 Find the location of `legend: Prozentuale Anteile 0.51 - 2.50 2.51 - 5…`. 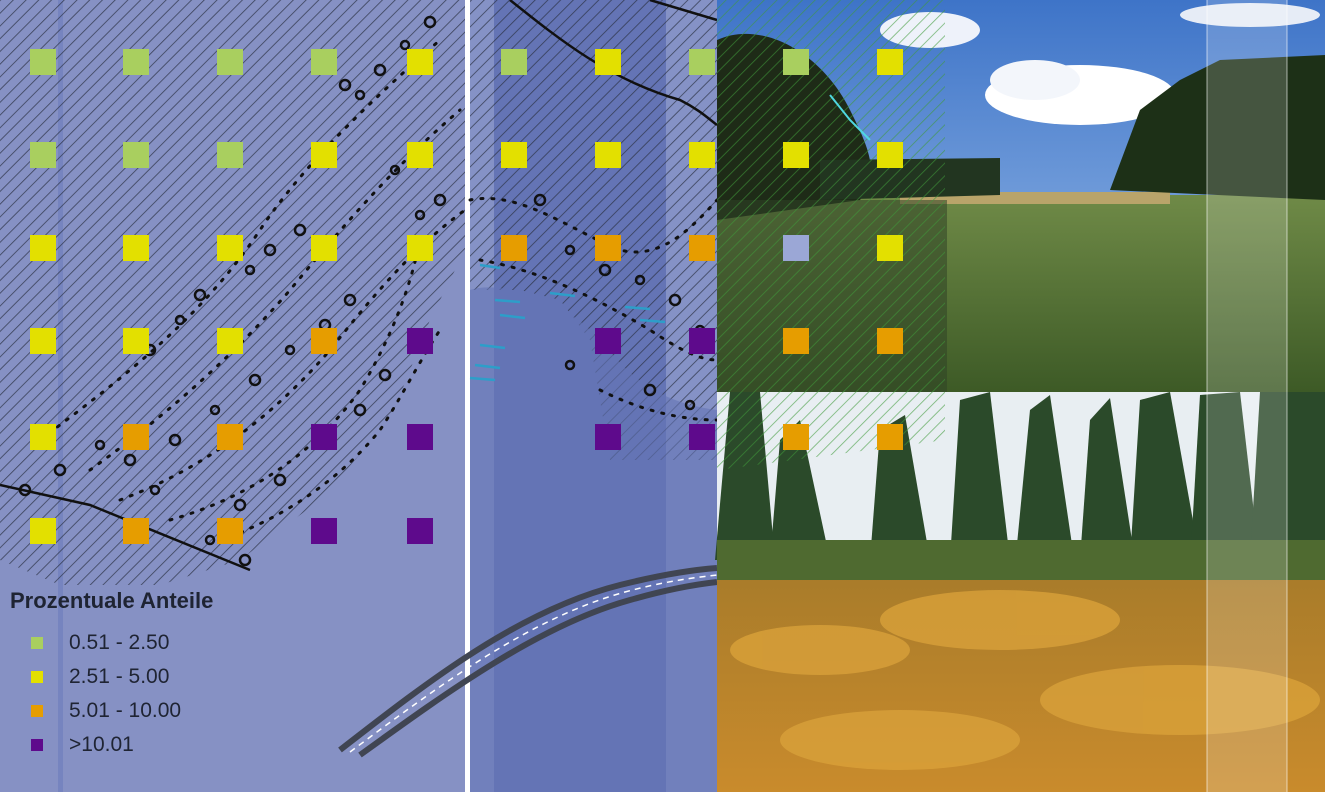

legend: Prozentuale Anteile 0.51 - 2.50 2.51 - 5… is located at coordinates (111, 675).